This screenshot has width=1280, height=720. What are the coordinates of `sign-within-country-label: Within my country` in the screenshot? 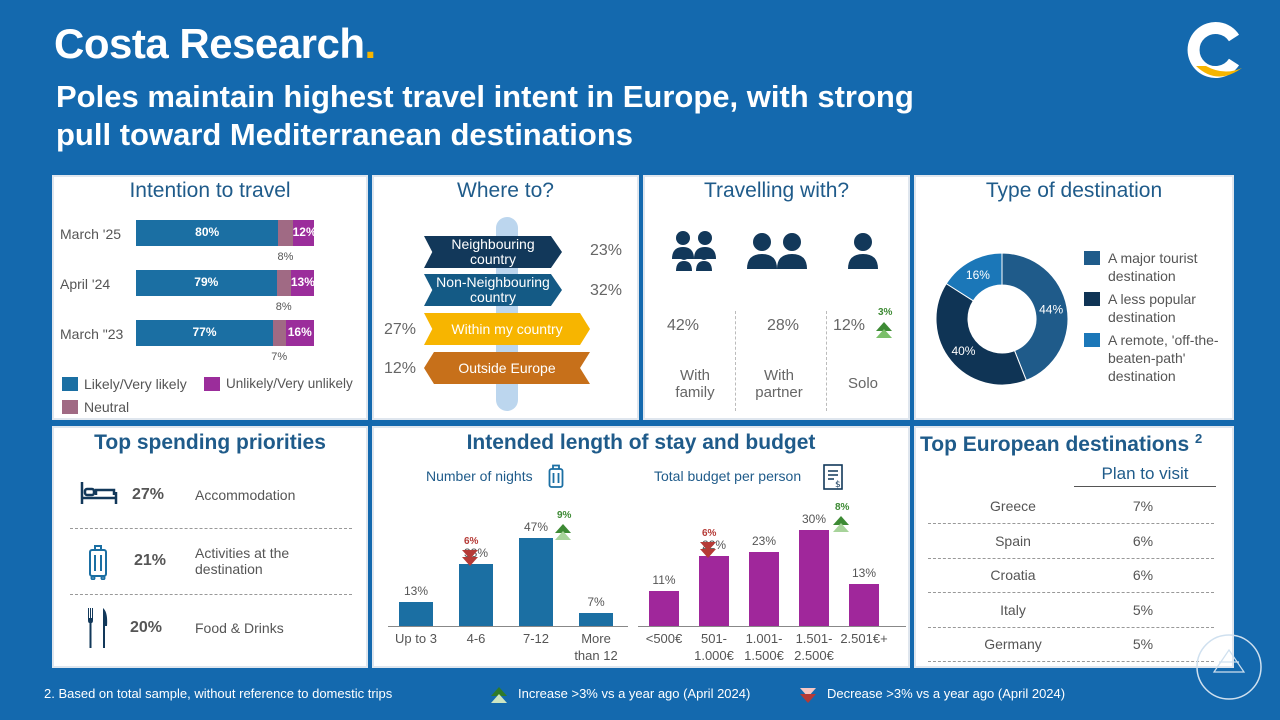 It's located at (507, 328).